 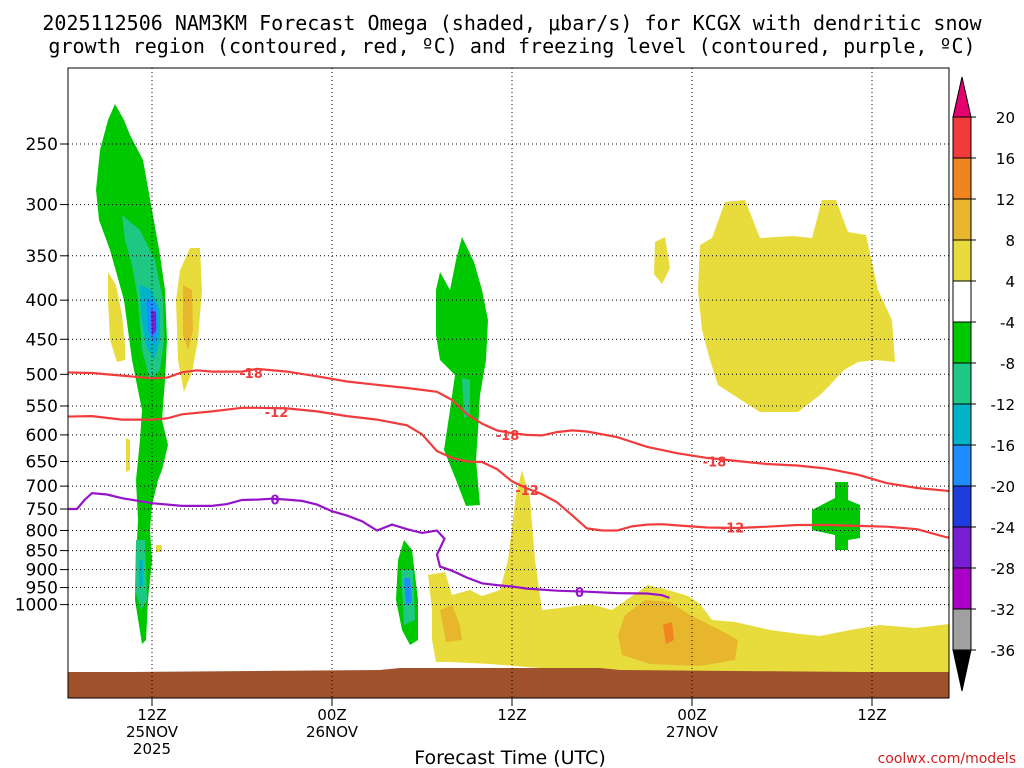 What do you see at coordinates (1007, 323) in the screenshot?
I see `colorbar-label: -4` at bounding box center [1007, 323].